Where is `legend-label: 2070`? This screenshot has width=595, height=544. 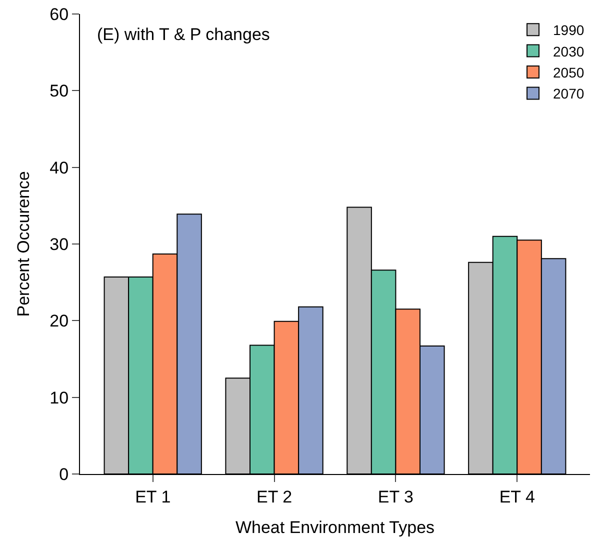 legend-label: 2070 is located at coordinates (568, 94).